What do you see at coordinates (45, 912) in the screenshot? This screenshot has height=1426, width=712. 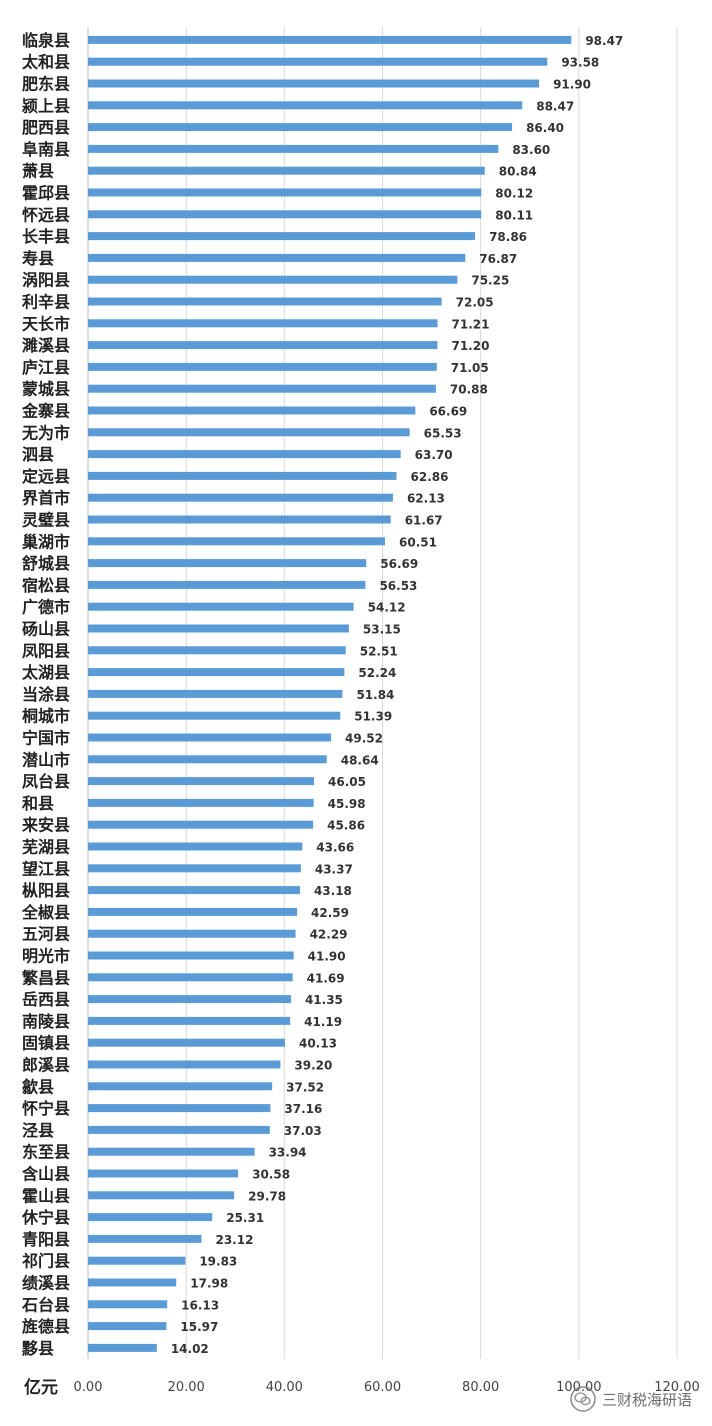 I see `category-label-40: 全椒县` at bounding box center [45, 912].